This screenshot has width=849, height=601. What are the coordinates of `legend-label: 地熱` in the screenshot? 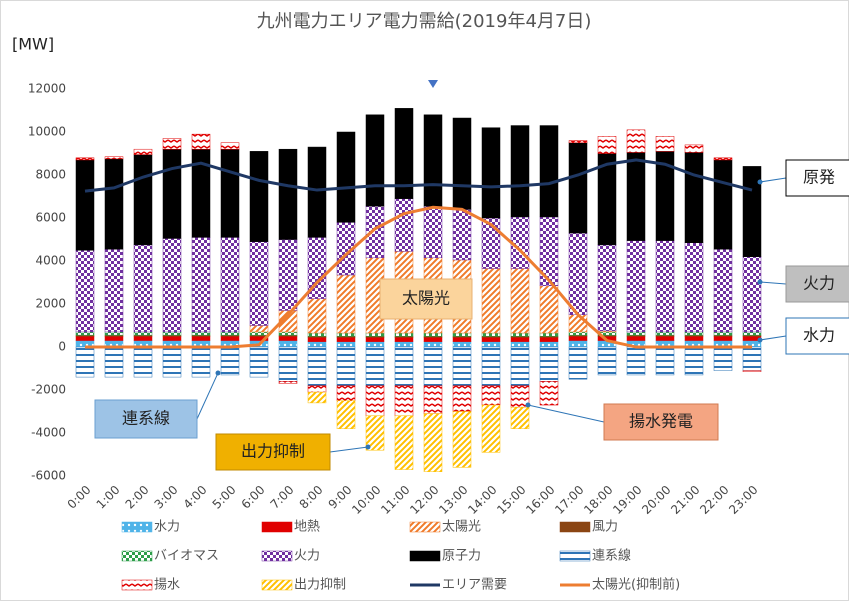 It's located at (307, 527).